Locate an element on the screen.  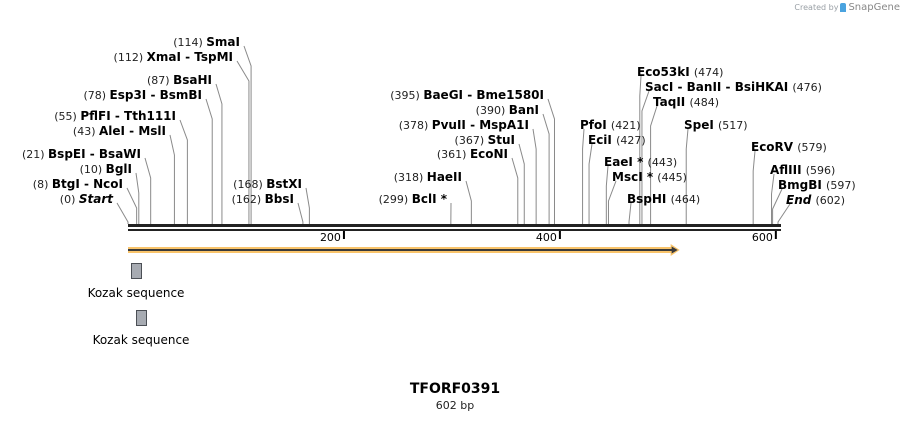
site-bgli: (10) BglI is located at coordinates (106, 169).